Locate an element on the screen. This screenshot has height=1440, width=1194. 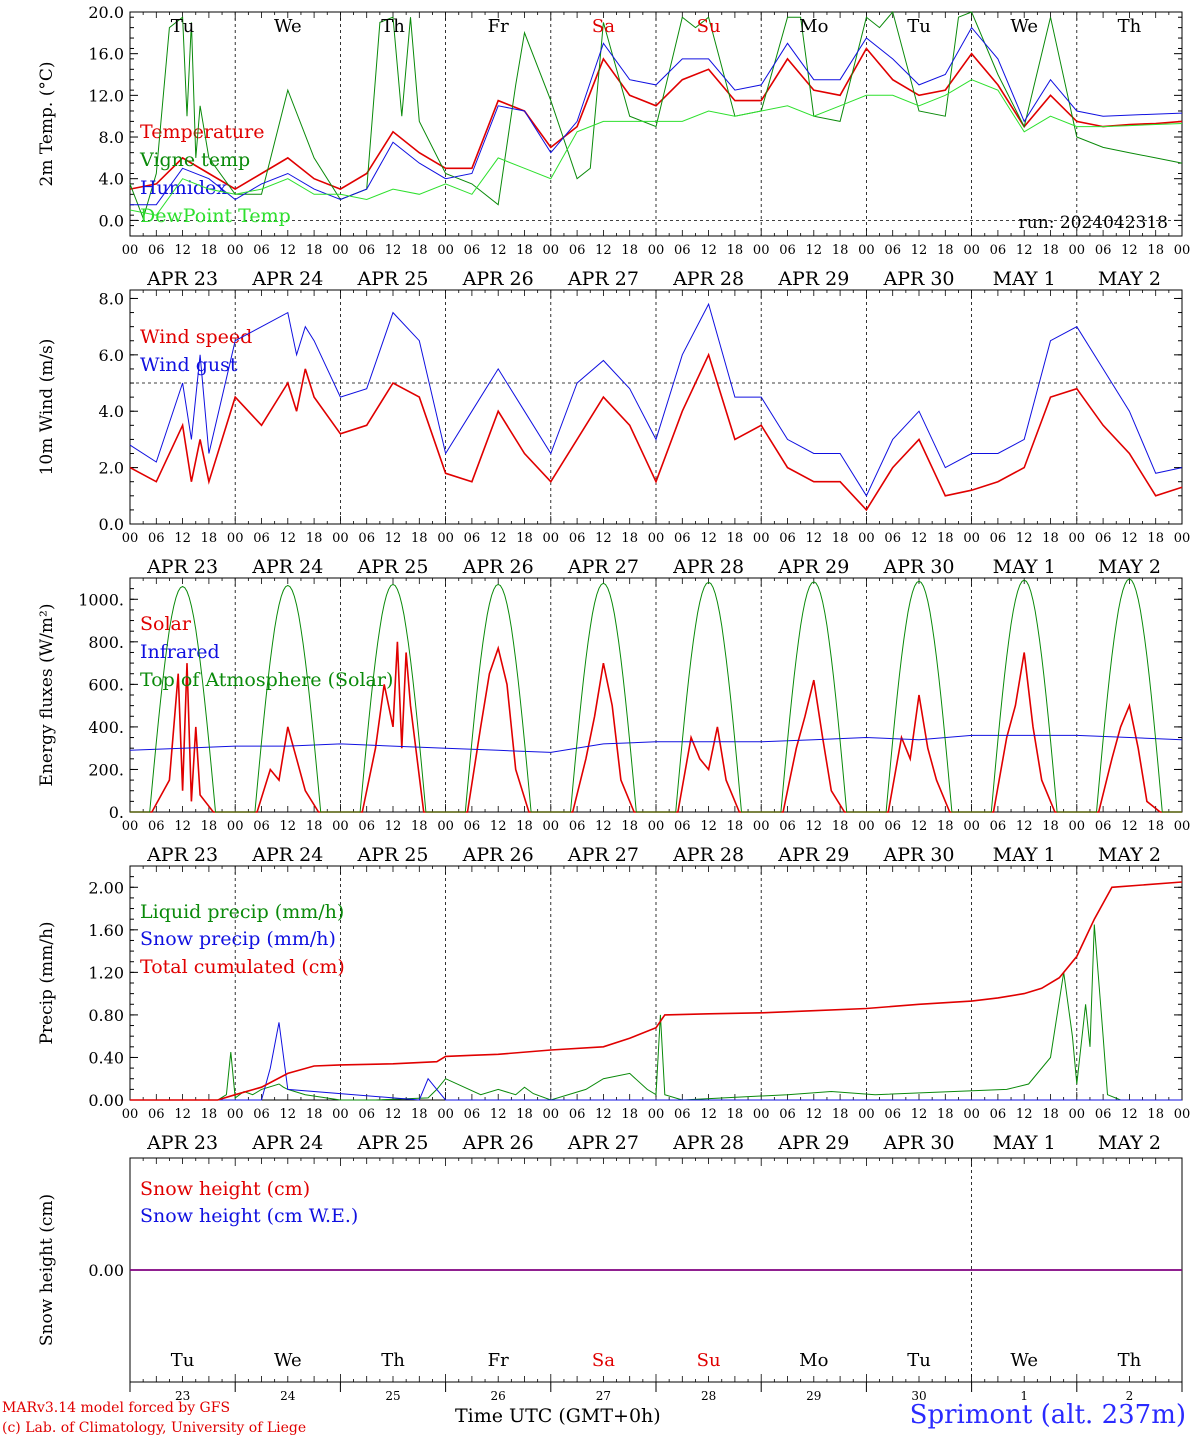
day-name: We is located at coordinates (288, 1360).